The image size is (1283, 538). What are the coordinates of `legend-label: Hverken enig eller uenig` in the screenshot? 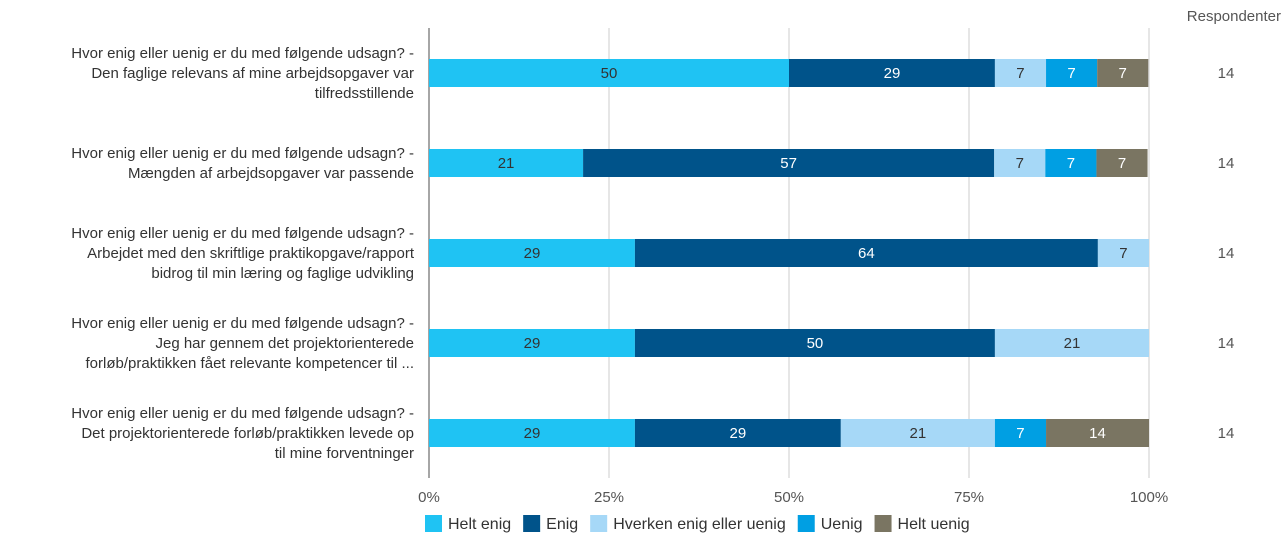 It's located at (699, 524).